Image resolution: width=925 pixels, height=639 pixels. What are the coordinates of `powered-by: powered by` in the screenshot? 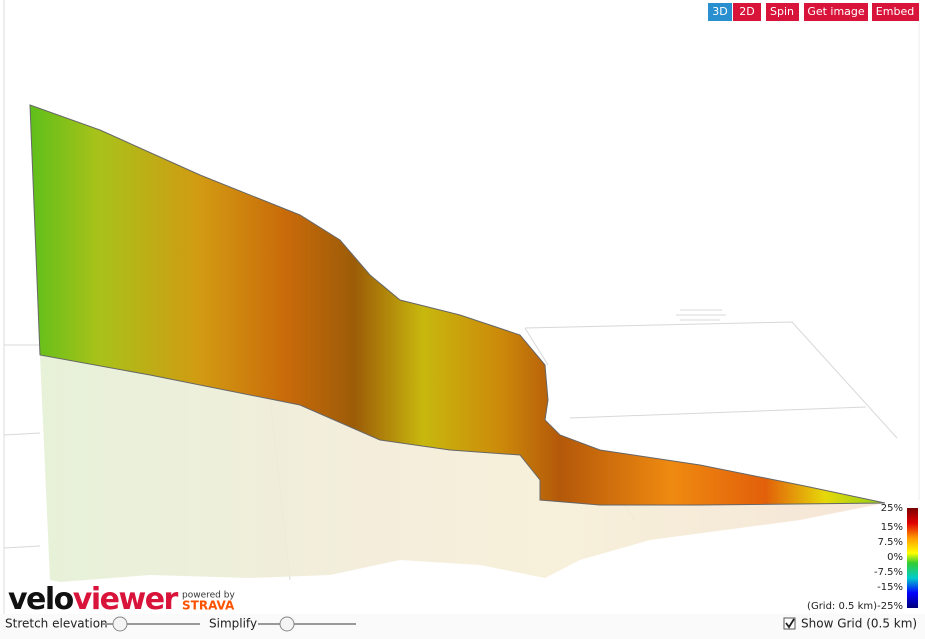 It's located at (208, 596).